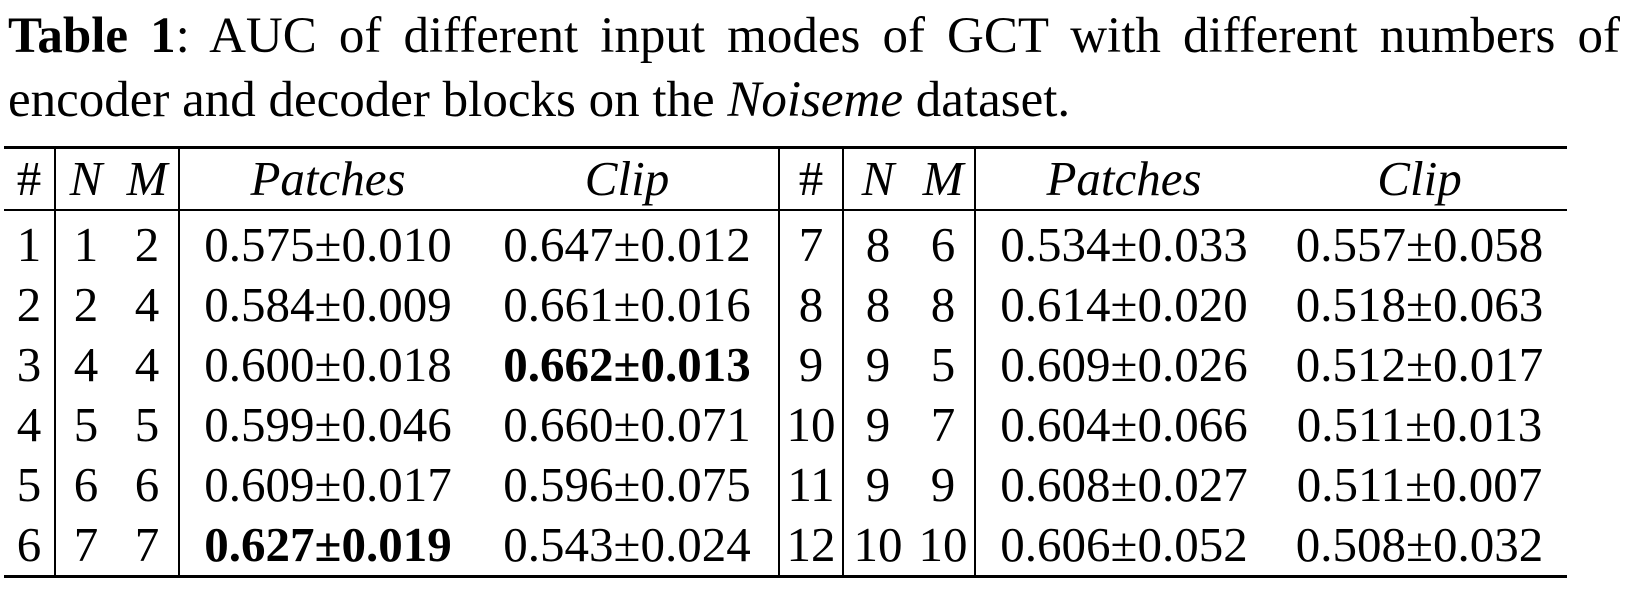 The image size is (1633, 602). What do you see at coordinates (327, 178) in the screenshot?
I see `header-patches: Patches` at bounding box center [327, 178].